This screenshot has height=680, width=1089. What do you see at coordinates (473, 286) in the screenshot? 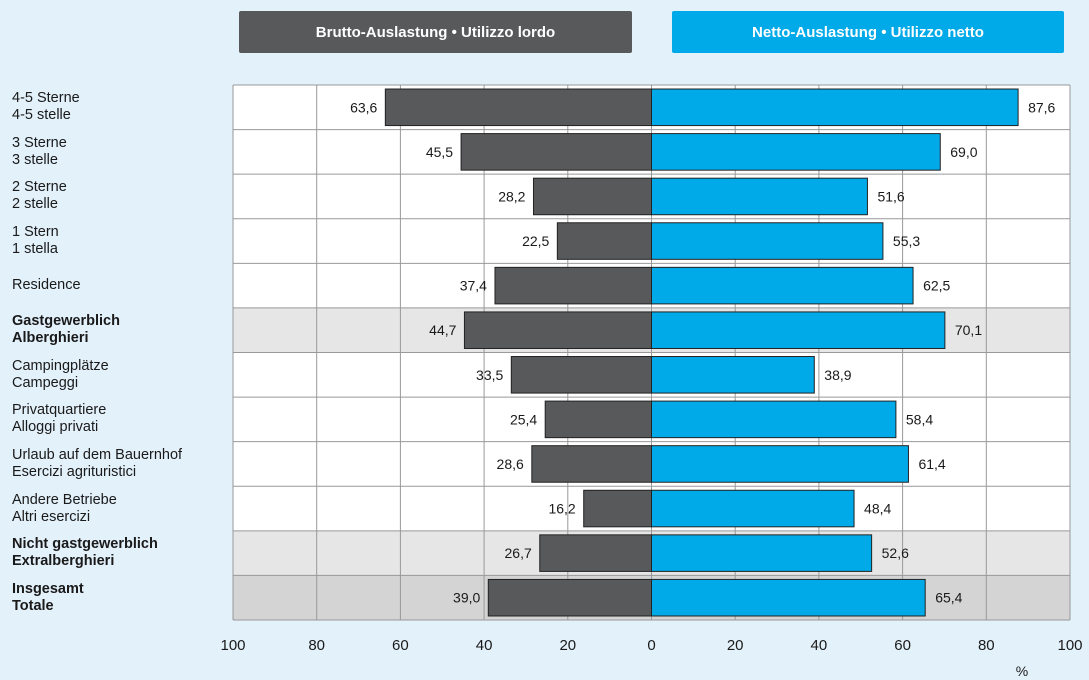
I see `data-label-brutto: 37,4` at bounding box center [473, 286].